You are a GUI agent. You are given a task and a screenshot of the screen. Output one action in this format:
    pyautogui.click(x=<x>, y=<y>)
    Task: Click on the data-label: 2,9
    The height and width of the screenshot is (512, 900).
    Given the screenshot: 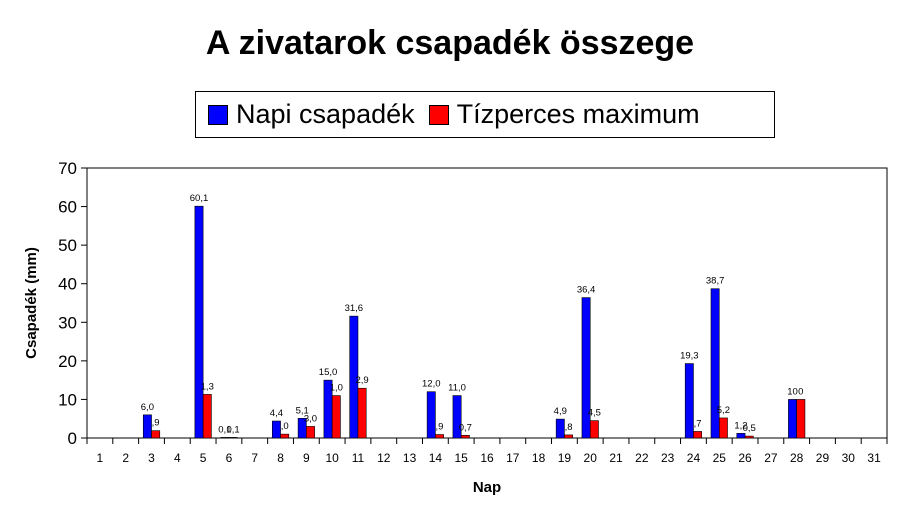 What is the action you would take?
    pyautogui.click(x=361, y=380)
    